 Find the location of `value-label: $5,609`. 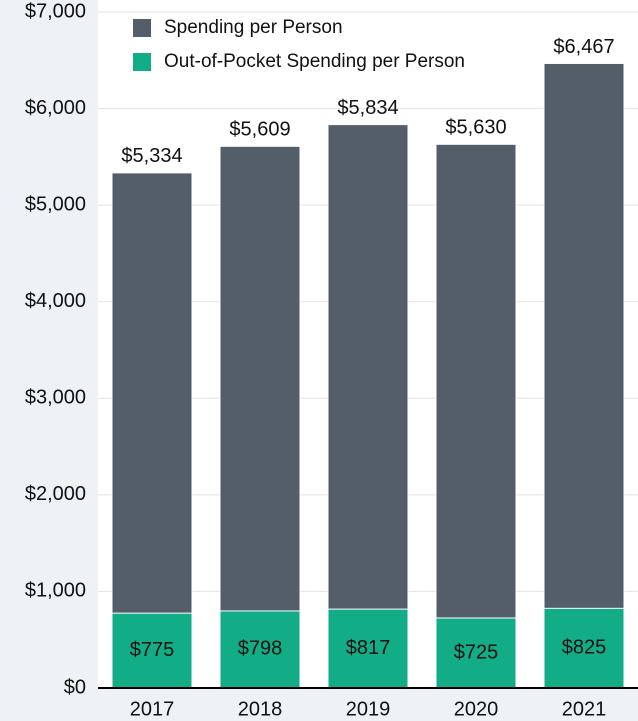

value-label: $5,609 is located at coordinates (259, 130).